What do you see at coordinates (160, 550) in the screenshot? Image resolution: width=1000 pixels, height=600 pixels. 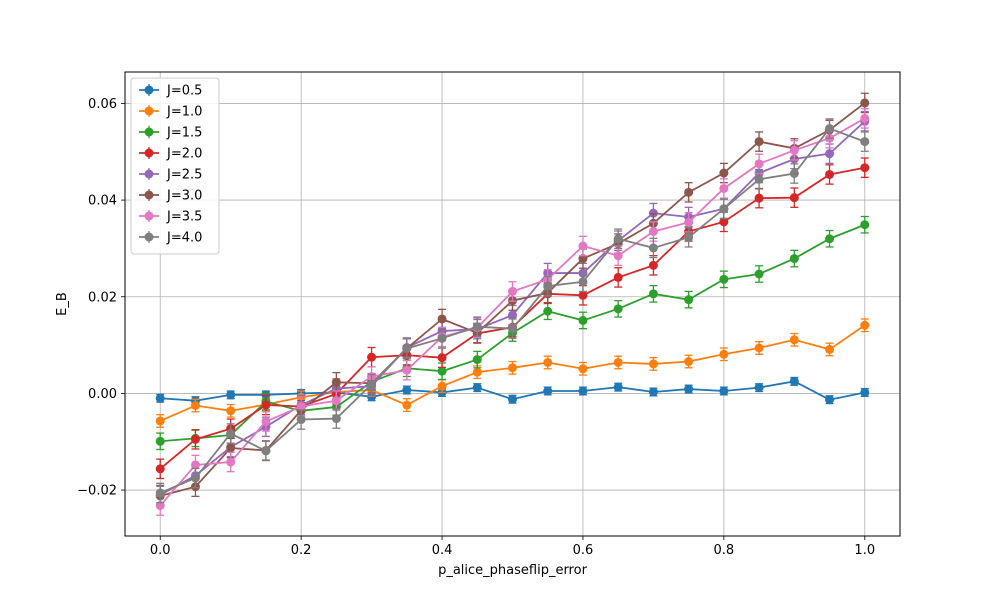 I see `x-tick-label: 0.0` at bounding box center [160, 550].